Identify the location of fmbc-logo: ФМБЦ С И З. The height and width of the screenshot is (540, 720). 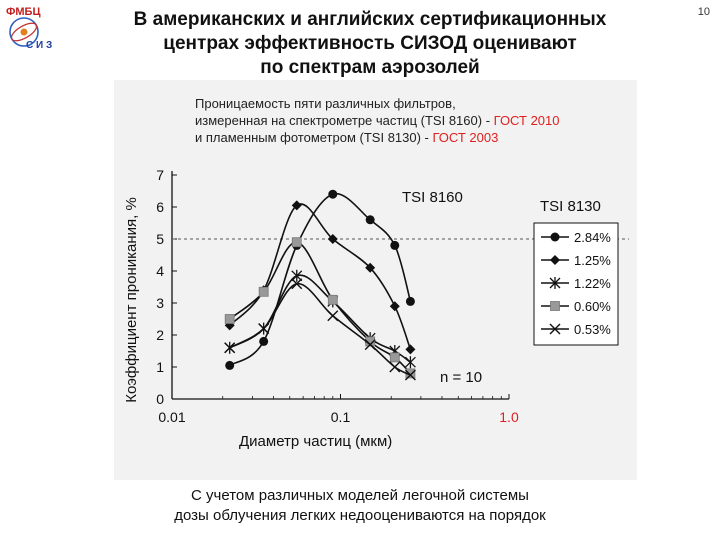
(35, 27).